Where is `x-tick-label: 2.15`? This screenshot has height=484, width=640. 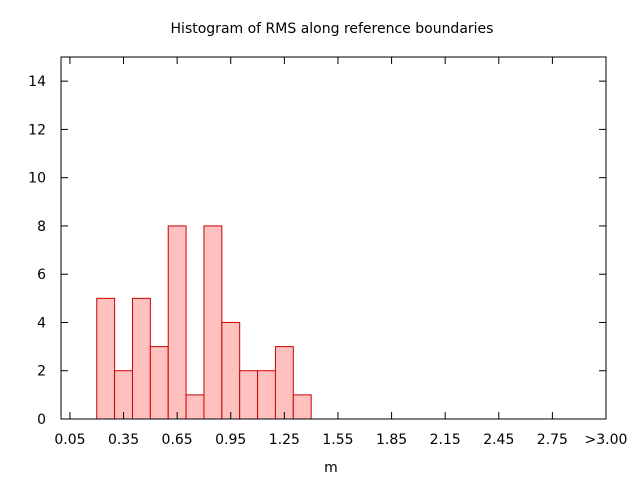 x-tick-label: 2.15 is located at coordinates (445, 440).